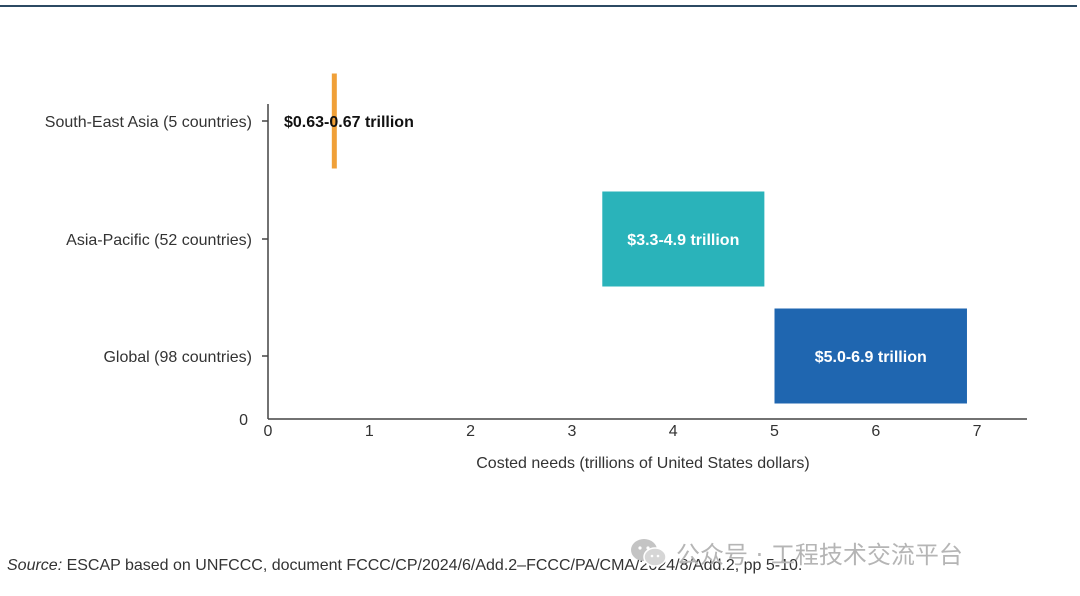 This screenshot has height=596, width=1080. Describe the element at coordinates (243, 420) in the screenshot. I see `y-zero-label: 0` at that location.